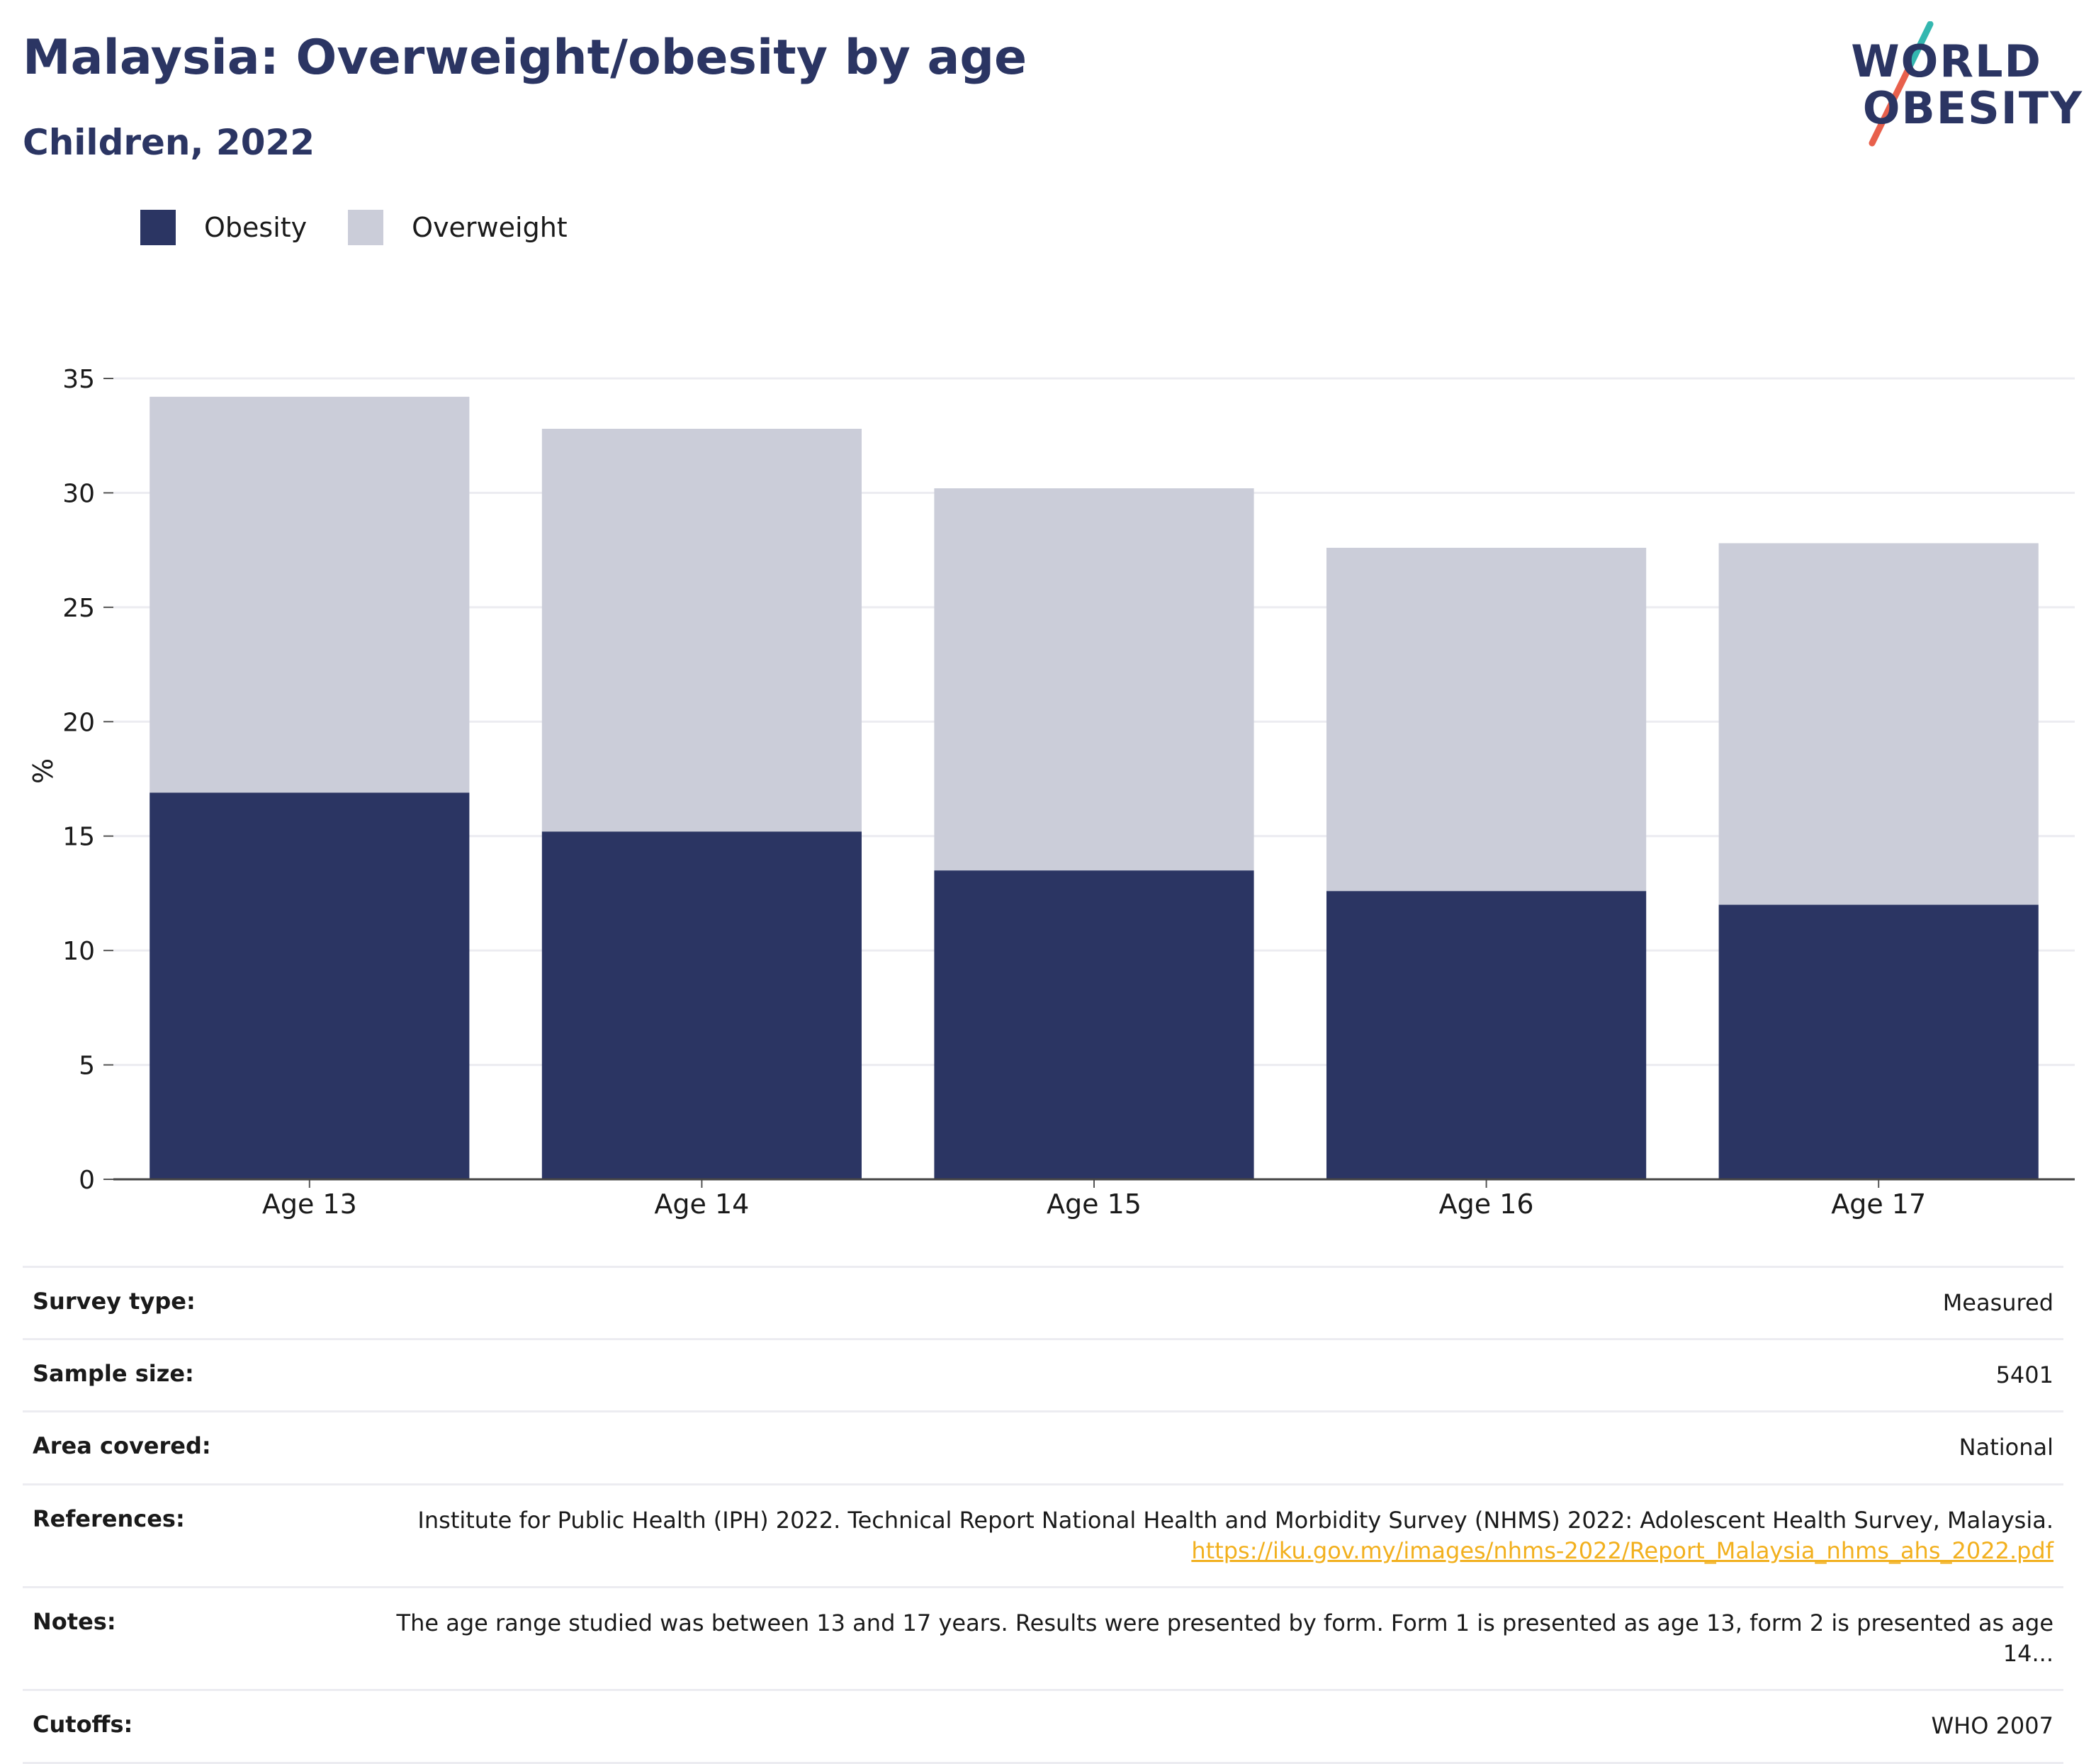 The image size is (2096, 1764). Describe the element at coordinates (2024, 1375) in the screenshot. I see `info-value: 5401` at that location.